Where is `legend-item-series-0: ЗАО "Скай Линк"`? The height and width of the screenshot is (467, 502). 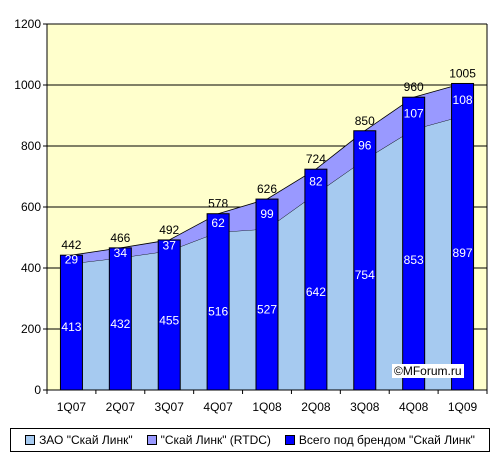
legend-item-series-0: ЗАО "Скай Линк" is located at coordinates (79, 440).